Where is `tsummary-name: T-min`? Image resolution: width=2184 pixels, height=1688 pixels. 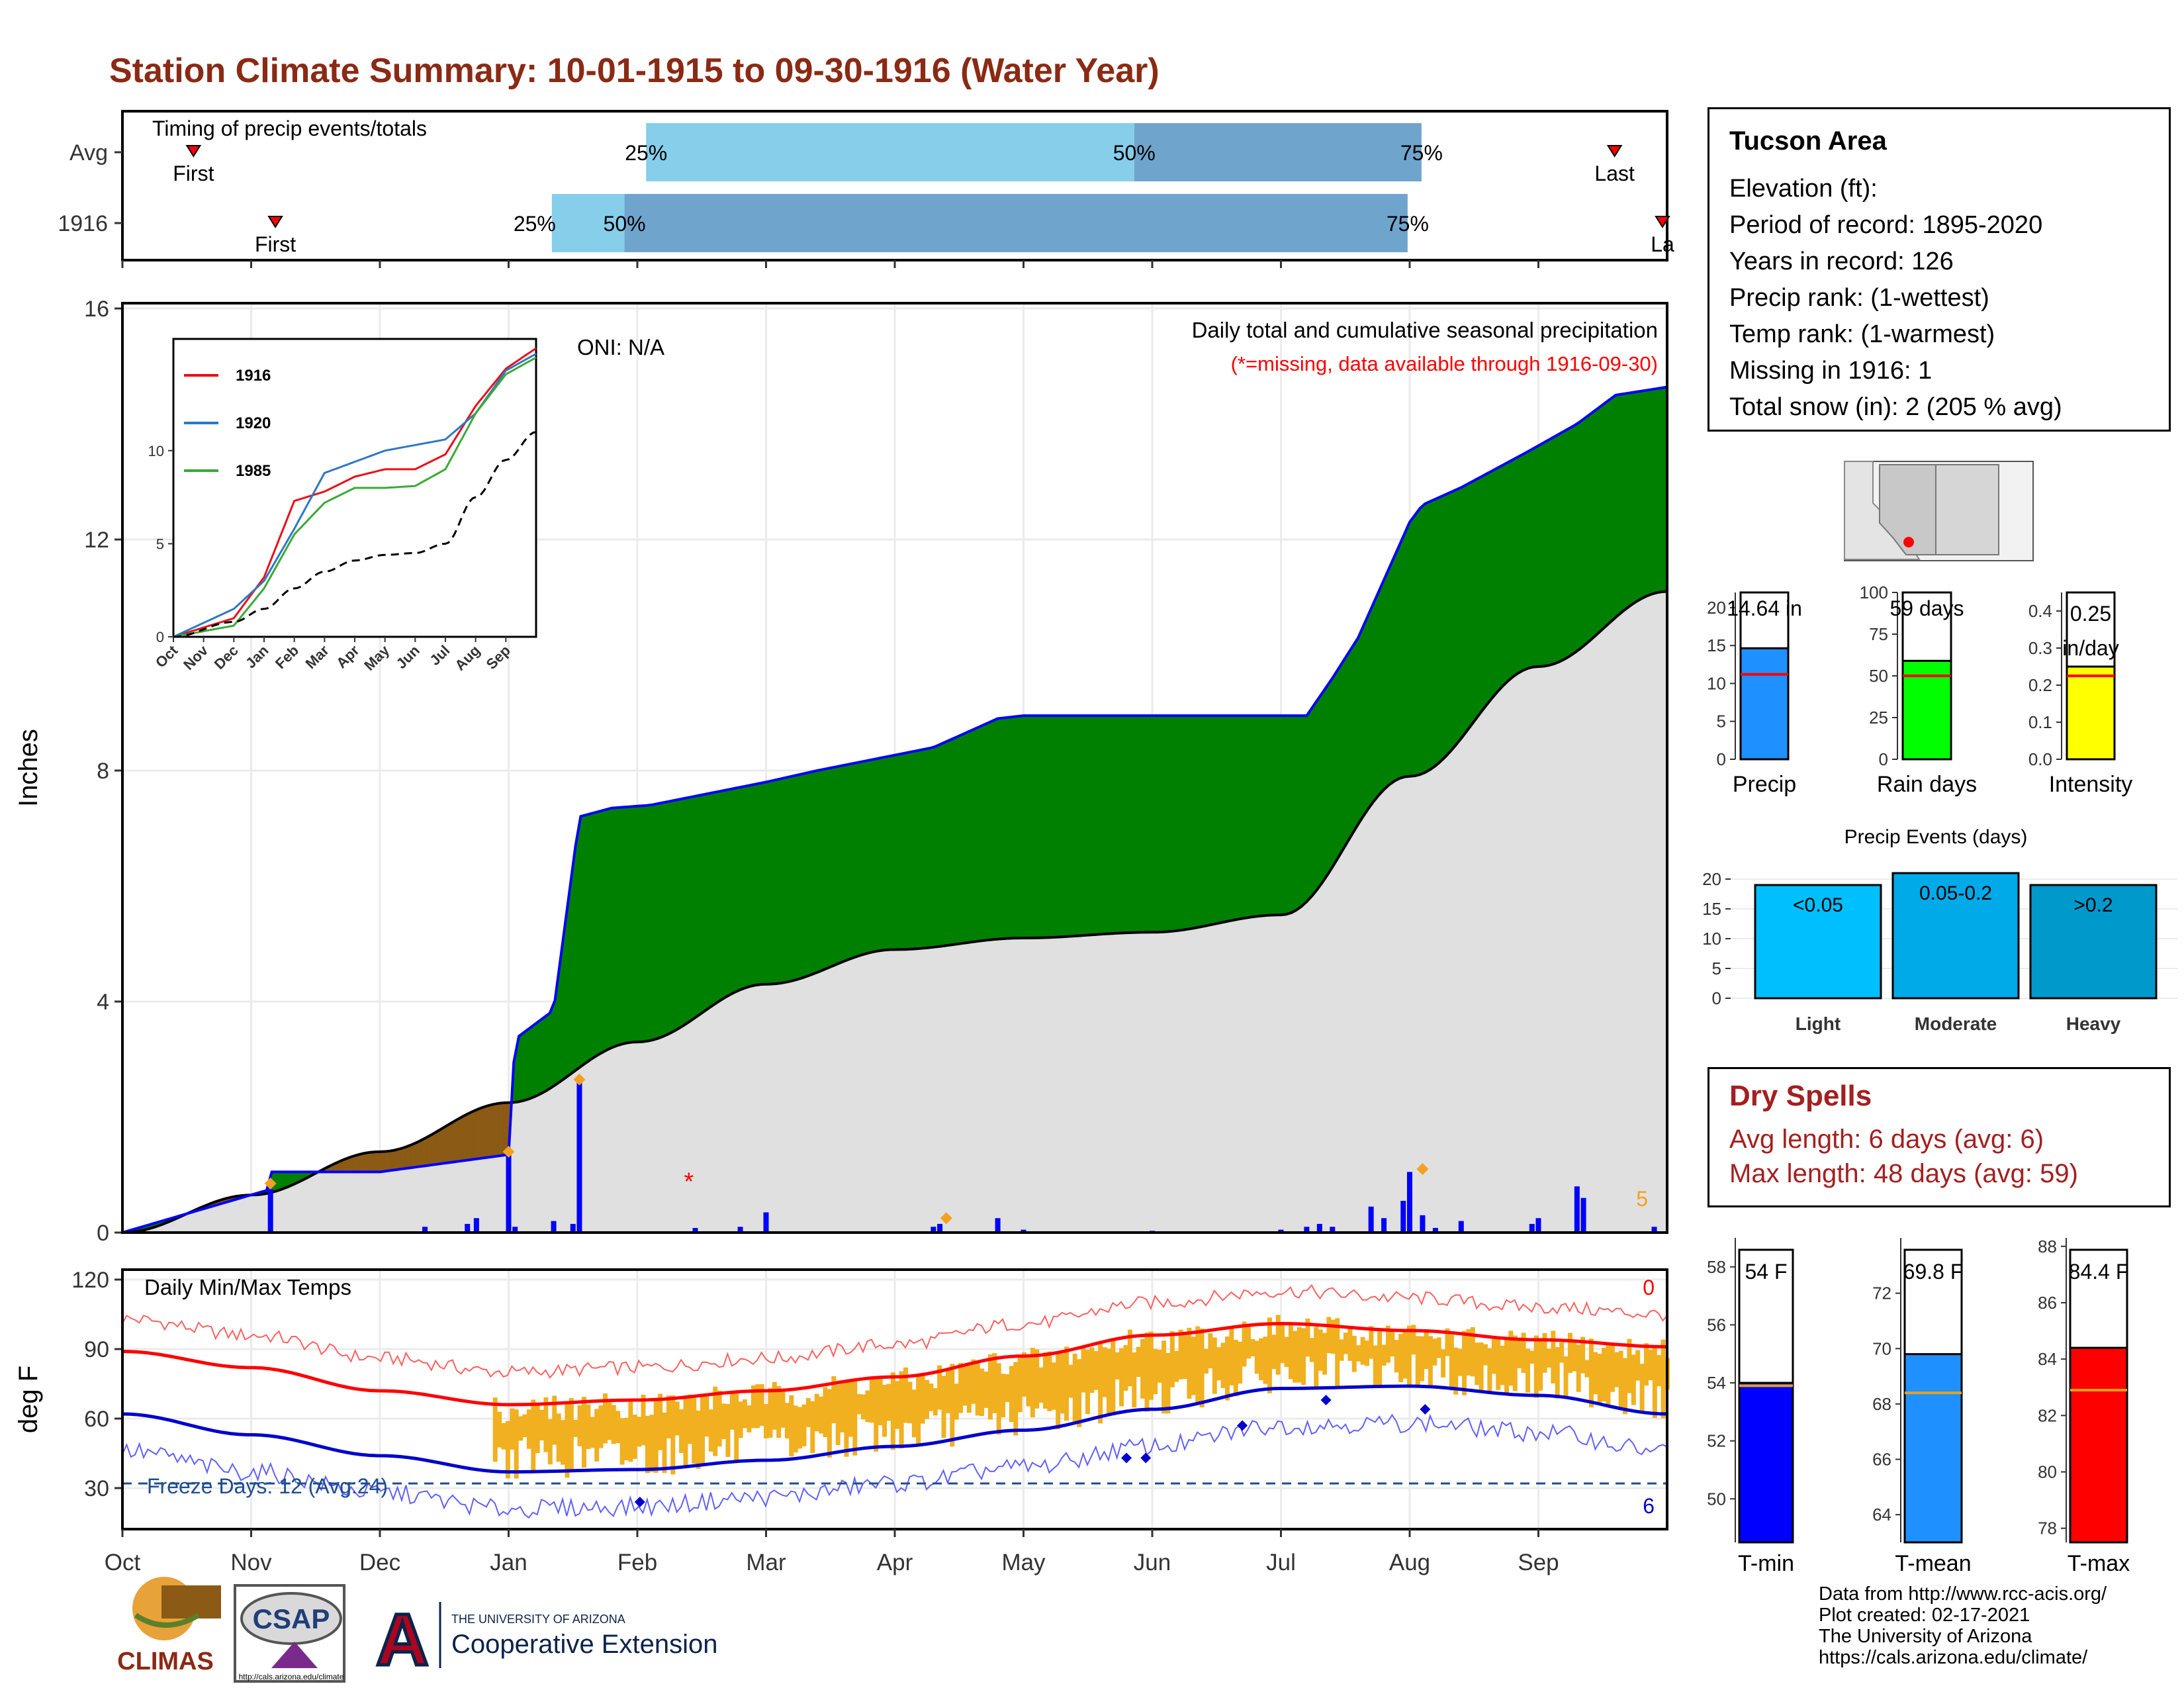 tsummary-name: T-min is located at coordinates (1766, 1563).